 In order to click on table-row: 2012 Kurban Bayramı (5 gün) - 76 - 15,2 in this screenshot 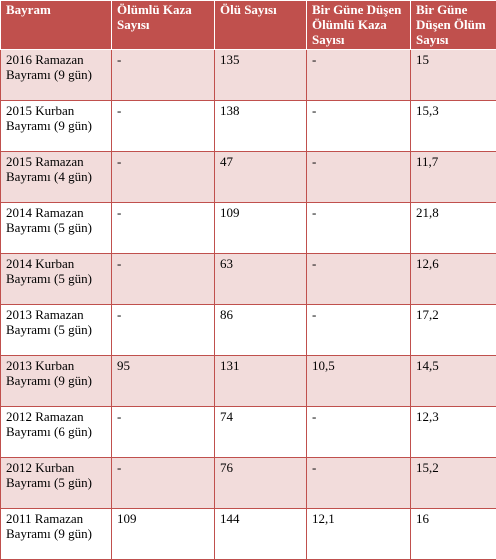, I will do `click(248, 483)`.